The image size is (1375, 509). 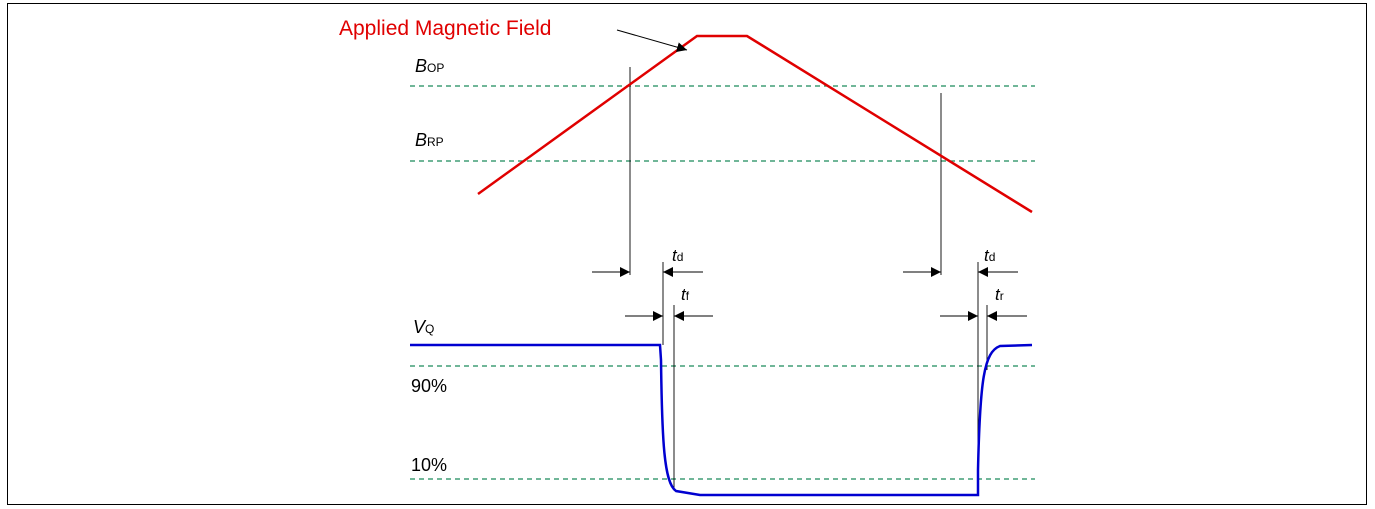 I want to click on td-fall-label-main: t, so click(x=675, y=255).